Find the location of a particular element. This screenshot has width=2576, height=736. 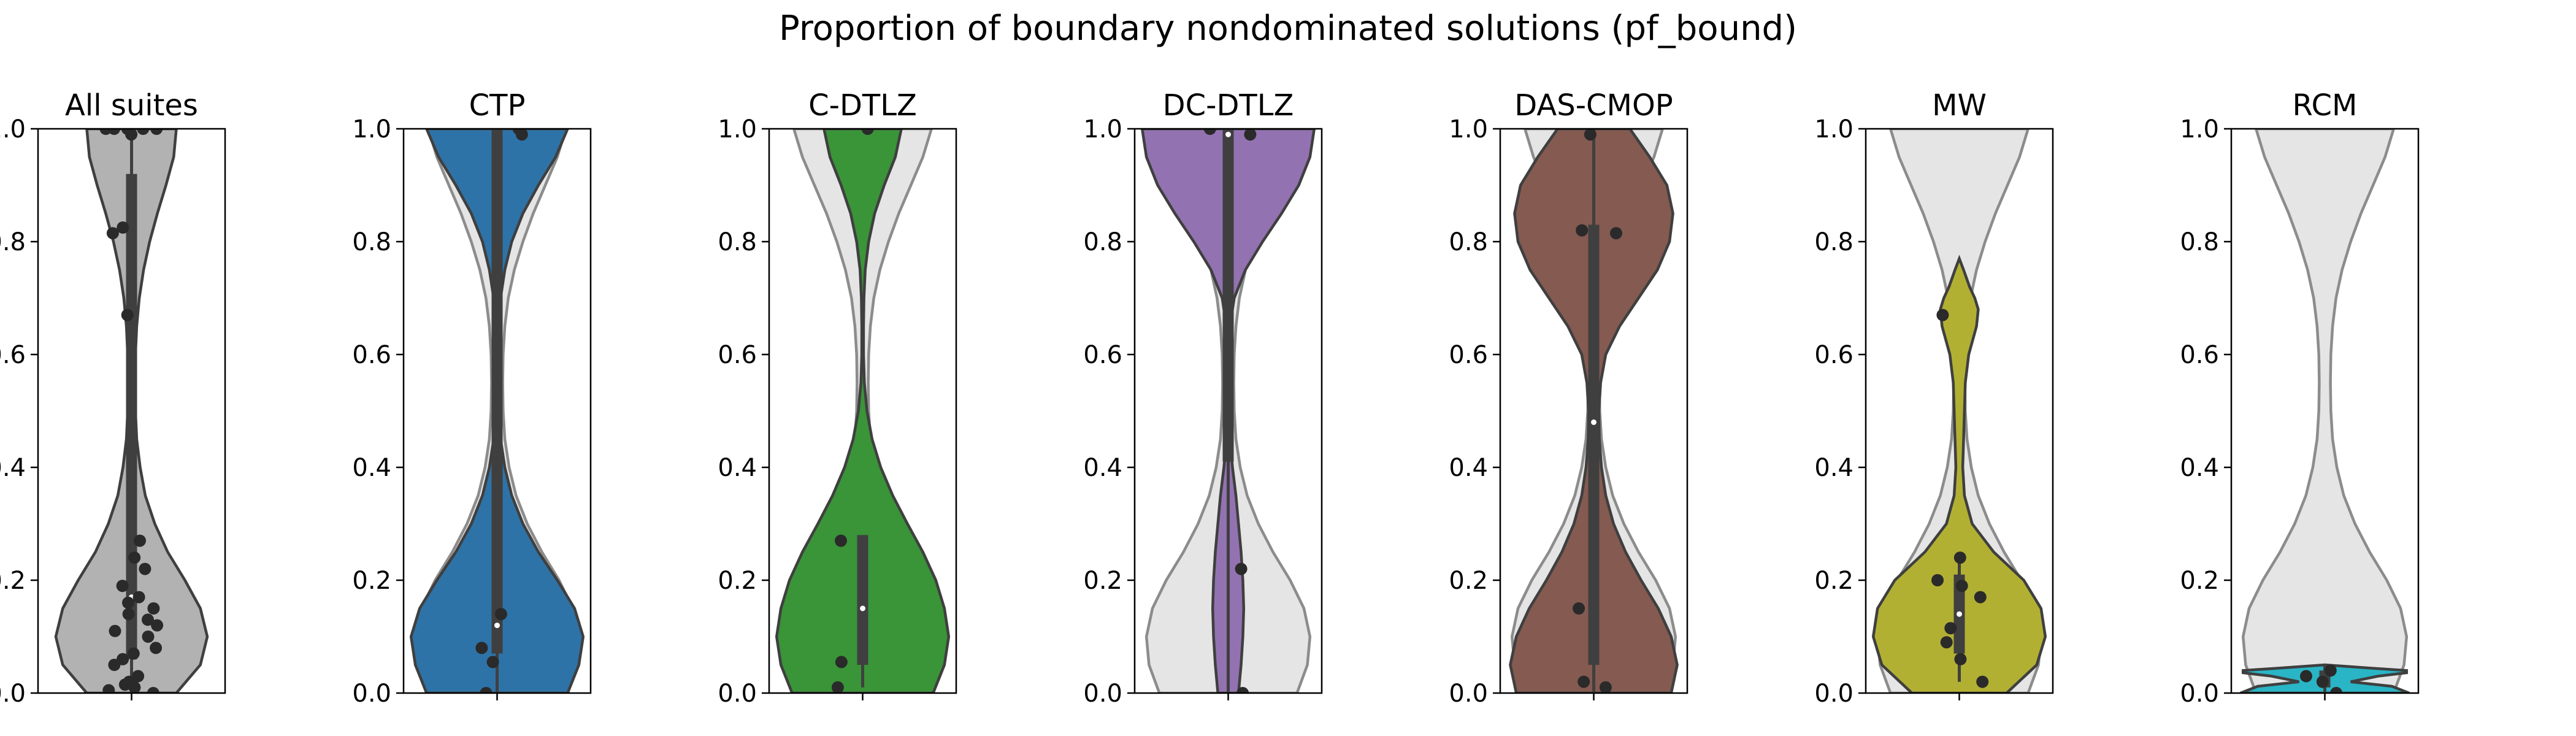

panel-all-suites: 0.0 0.2 0.4 0.6 0.8 1.0 All suites is located at coordinates (113, 398).